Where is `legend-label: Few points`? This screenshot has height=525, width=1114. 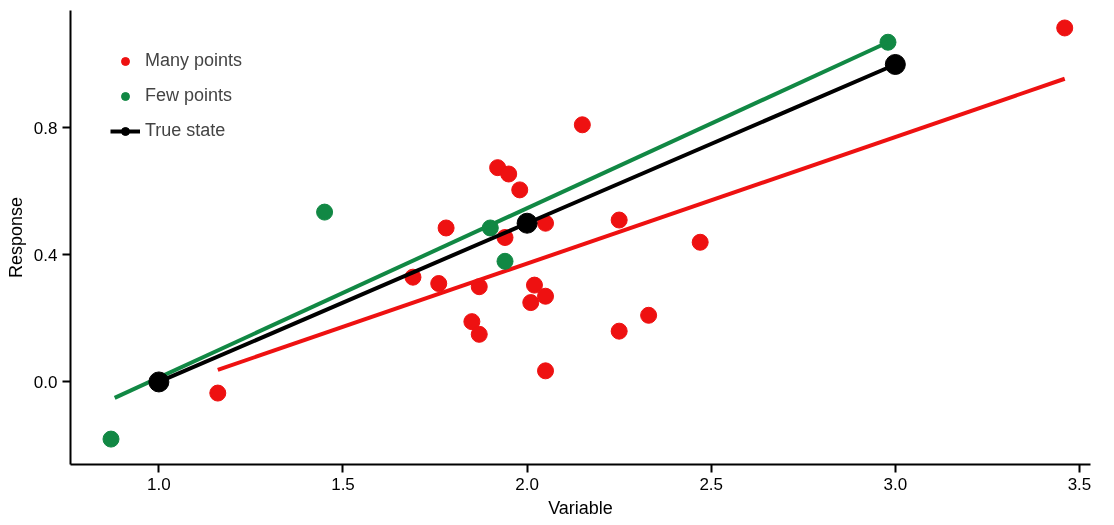 legend-label: Few points is located at coordinates (189, 95).